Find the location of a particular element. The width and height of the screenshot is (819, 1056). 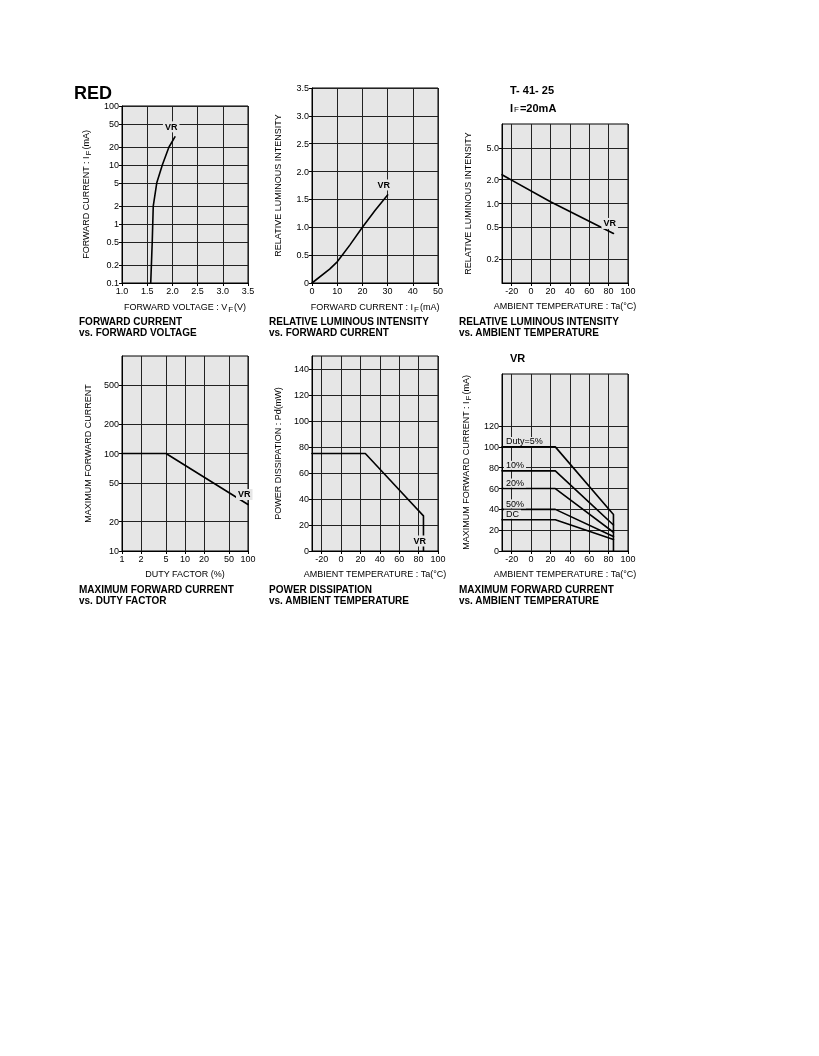

x-tick-label: 3.5 is located at coordinates (248, 290).